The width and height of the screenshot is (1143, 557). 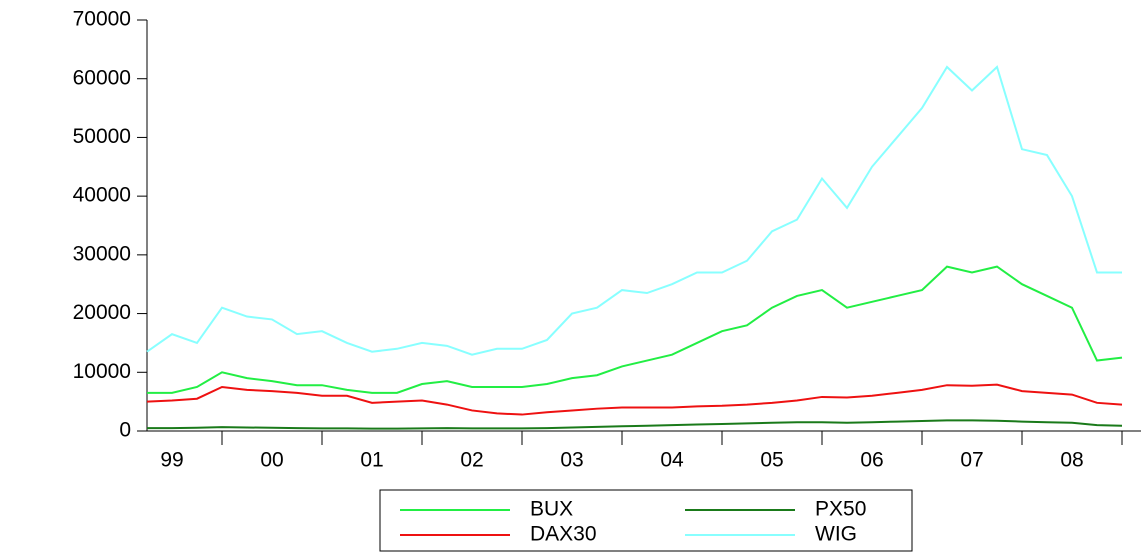 What do you see at coordinates (125, 430) in the screenshot?
I see `y-tick-label: 0` at bounding box center [125, 430].